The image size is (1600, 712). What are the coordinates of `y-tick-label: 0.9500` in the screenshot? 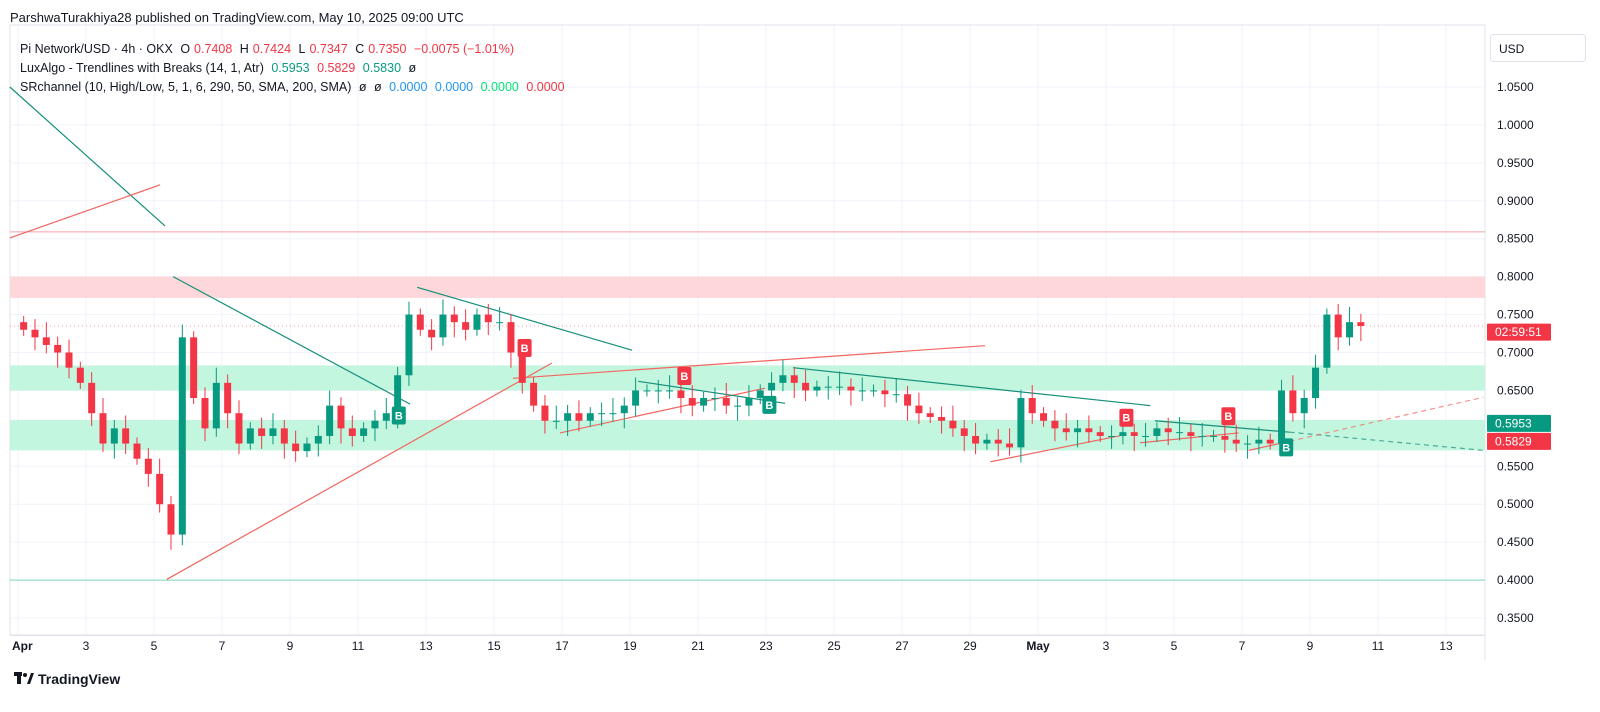 It's located at (1515, 163).